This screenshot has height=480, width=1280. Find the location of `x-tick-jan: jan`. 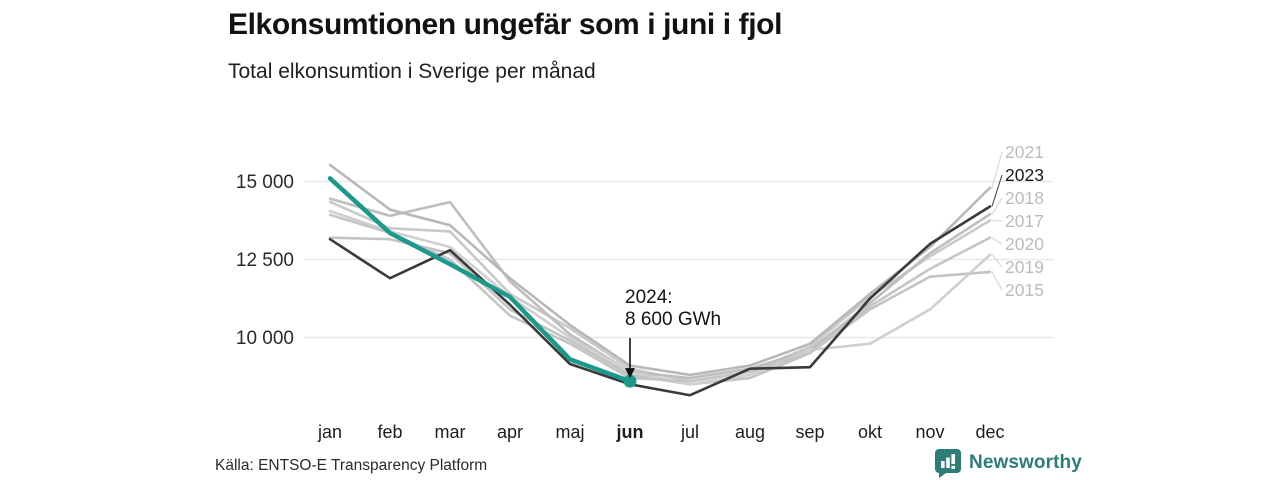

x-tick-jan: jan is located at coordinates (329, 432).